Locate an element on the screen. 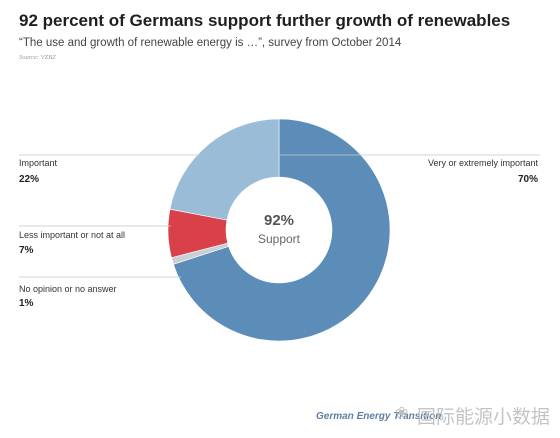  chart-source: Source: VZBZ is located at coordinates (37, 57).